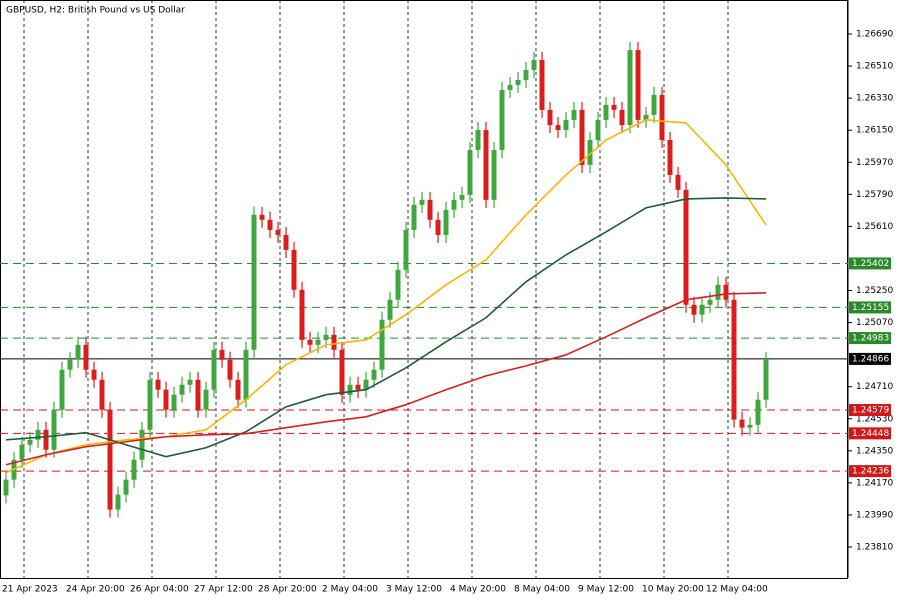  What do you see at coordinates (874, 387) in the screenshot?
I see `y-tick-label: 1.24710` at bounding box center [874, 387].